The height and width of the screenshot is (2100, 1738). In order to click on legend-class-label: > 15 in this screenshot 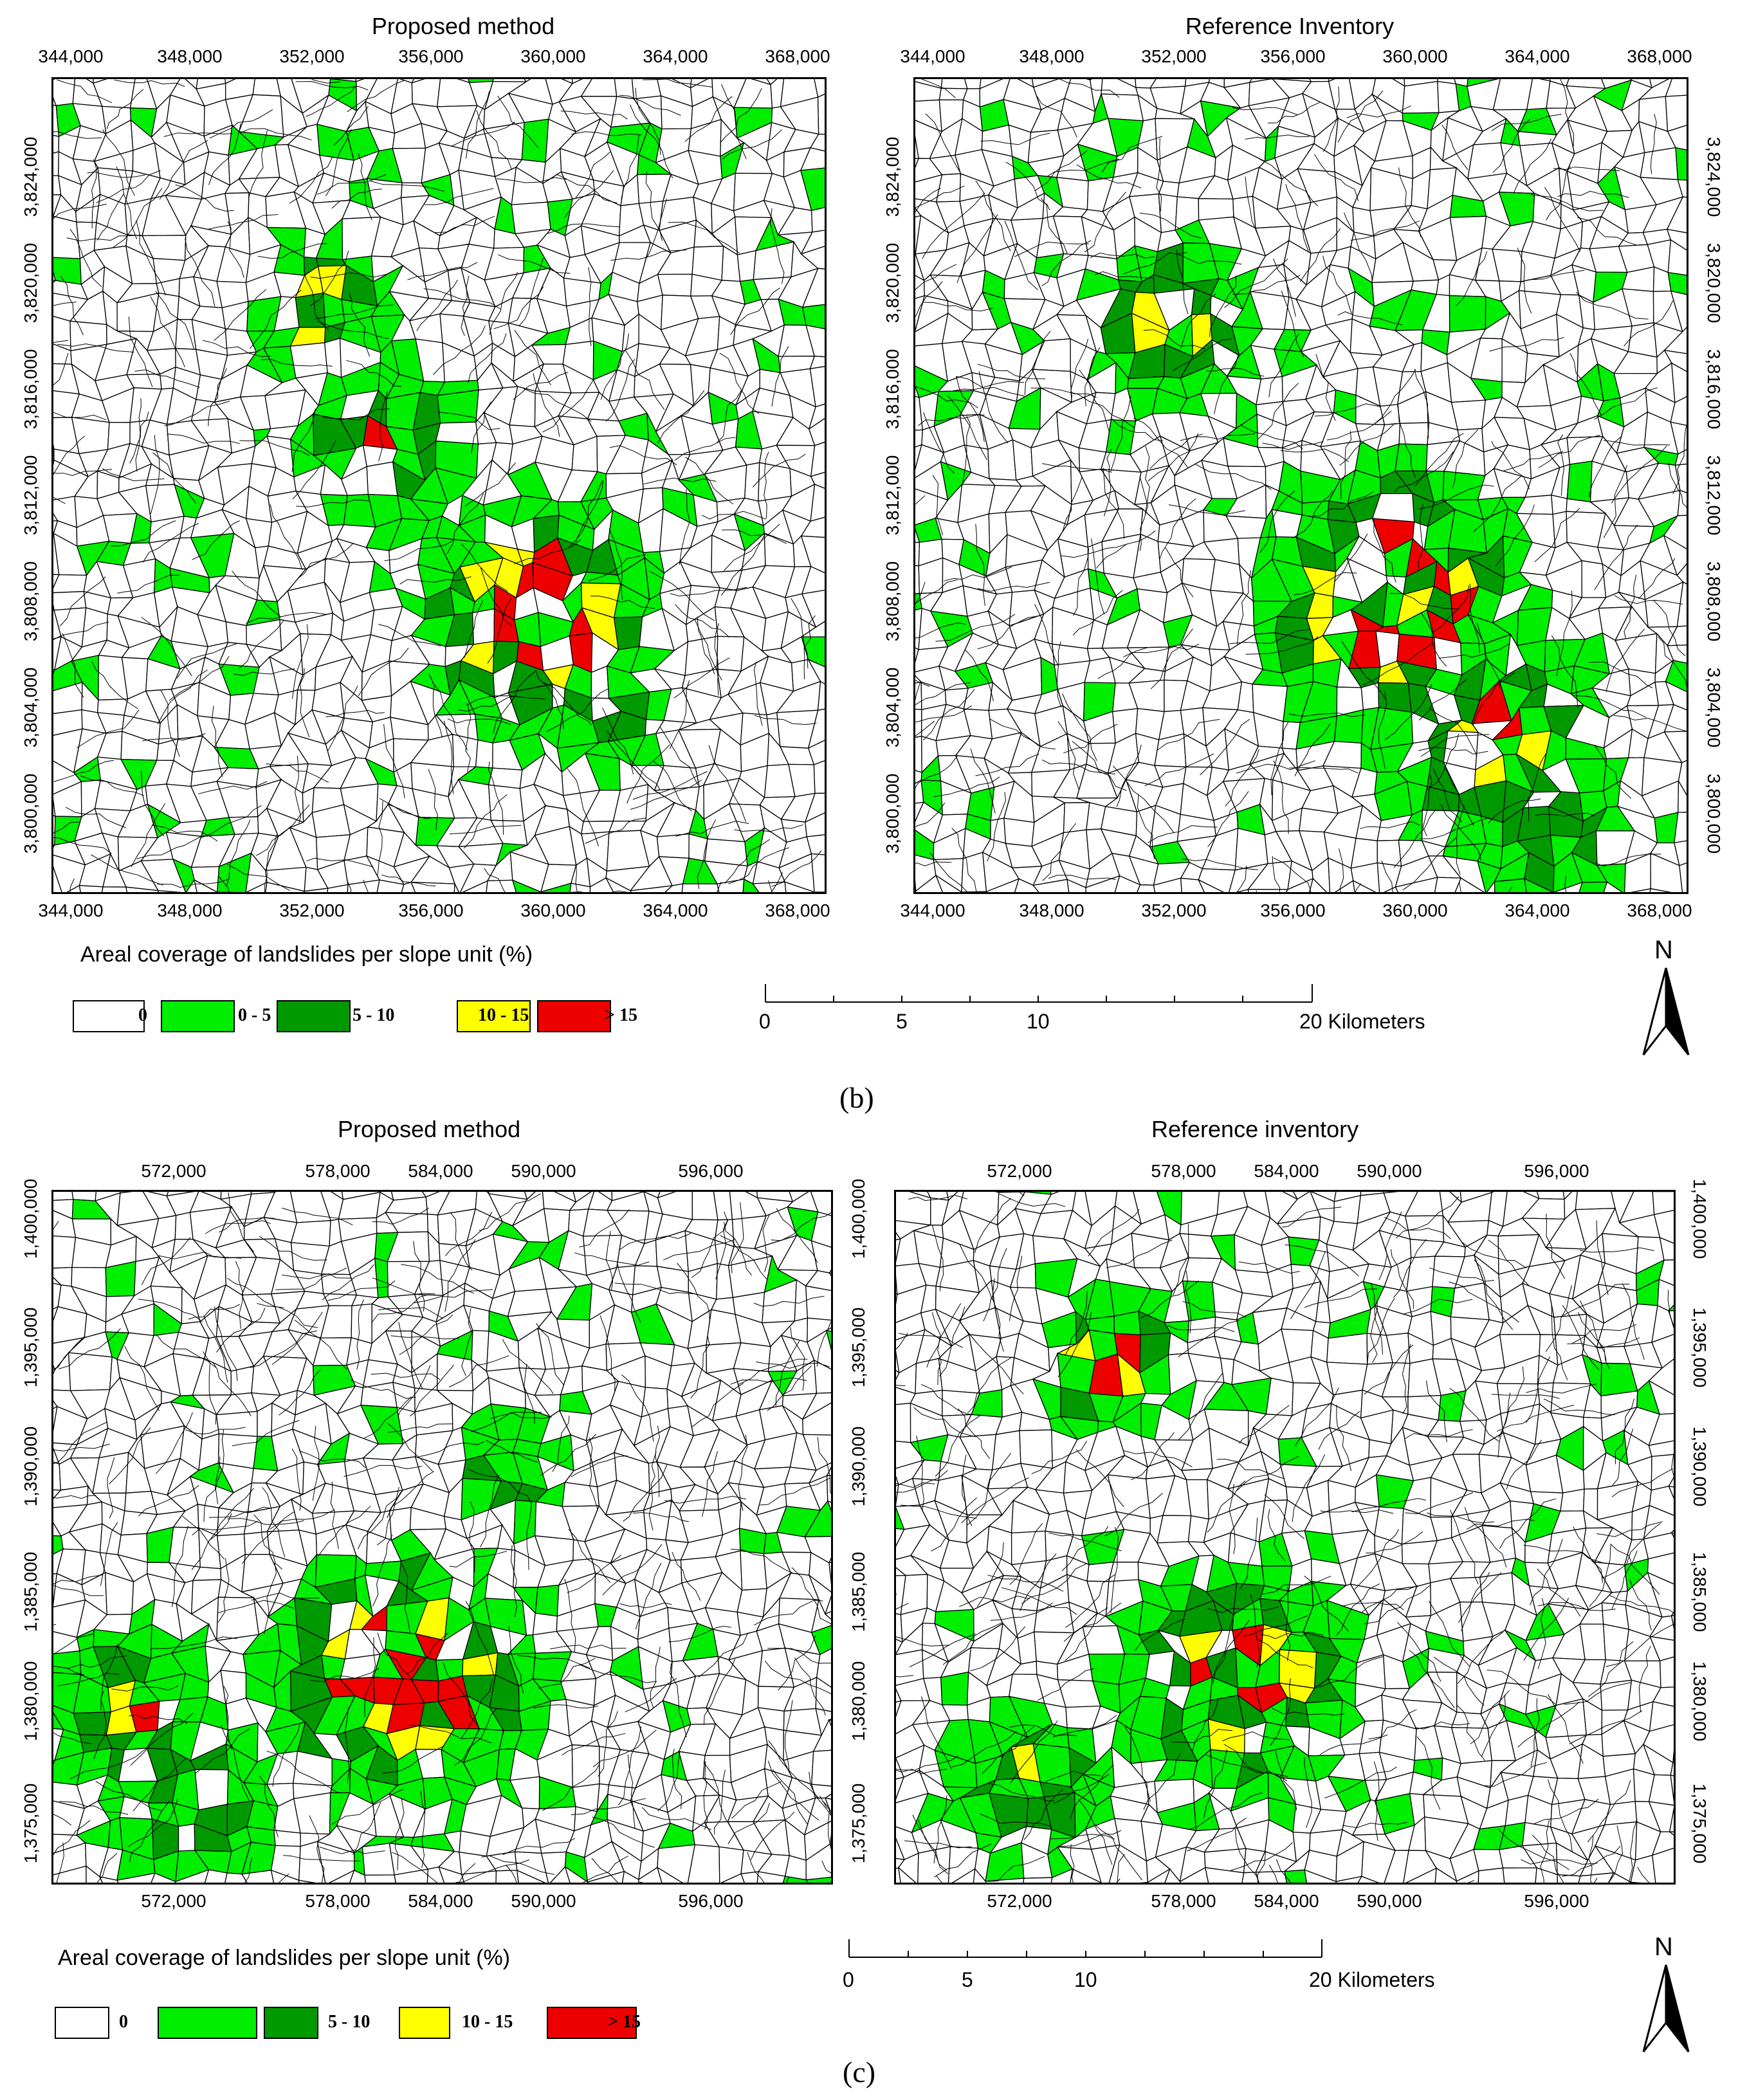, I will do `click(621, 1015)`.